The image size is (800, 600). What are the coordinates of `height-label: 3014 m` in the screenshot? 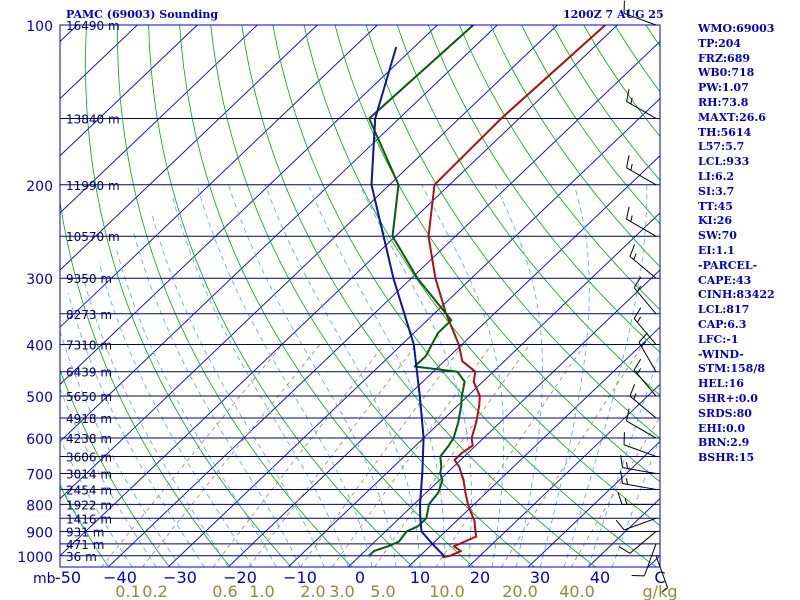 It's located at (89, 475).